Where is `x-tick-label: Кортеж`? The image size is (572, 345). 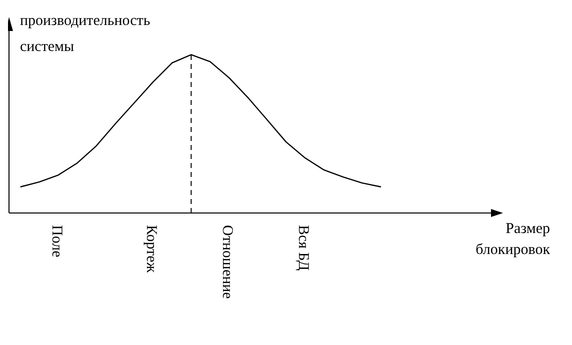 x-tick-label: Кортеж is located at coordinates (151, 249).